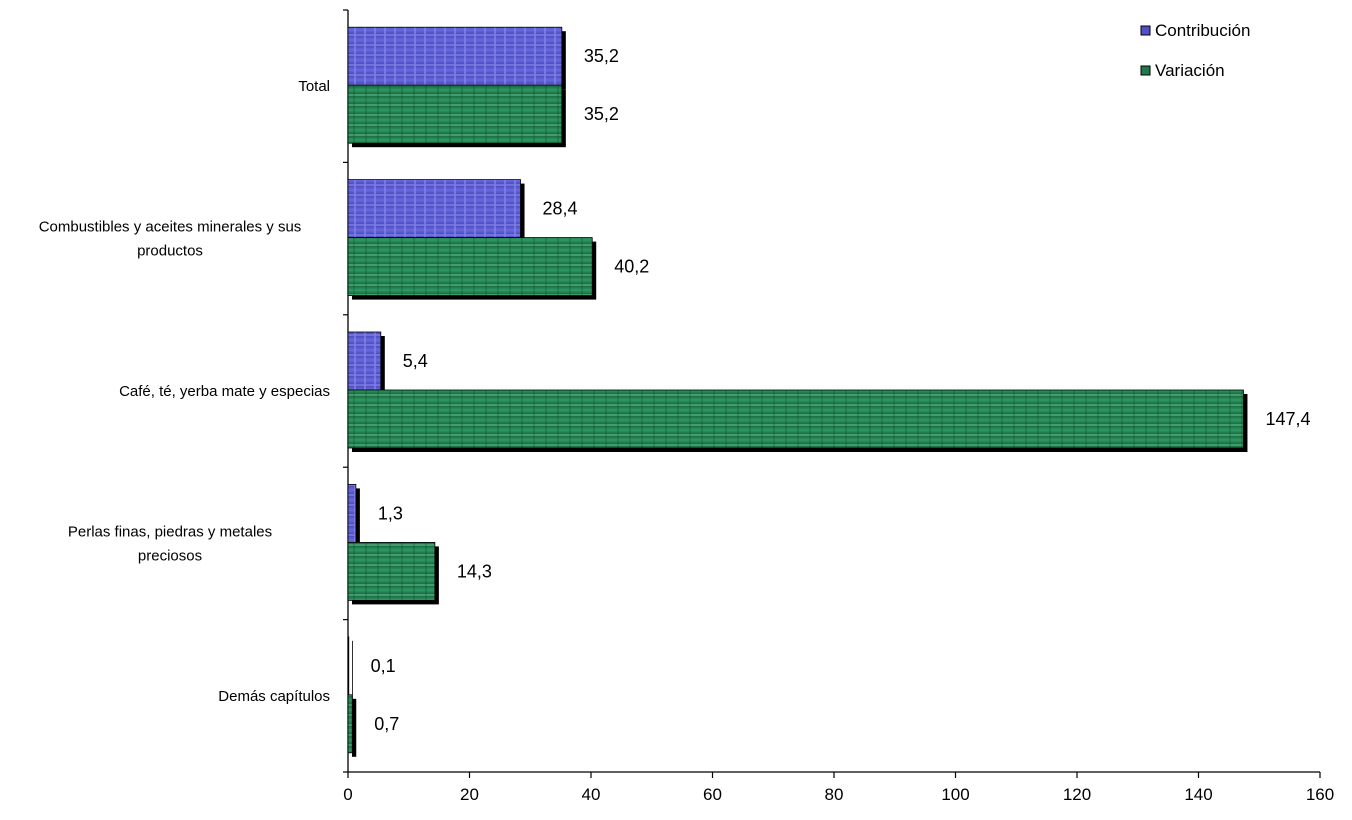  Describe the element at coordinates (170, 251) in the screenshot. I see `category-label: productos` at that location.